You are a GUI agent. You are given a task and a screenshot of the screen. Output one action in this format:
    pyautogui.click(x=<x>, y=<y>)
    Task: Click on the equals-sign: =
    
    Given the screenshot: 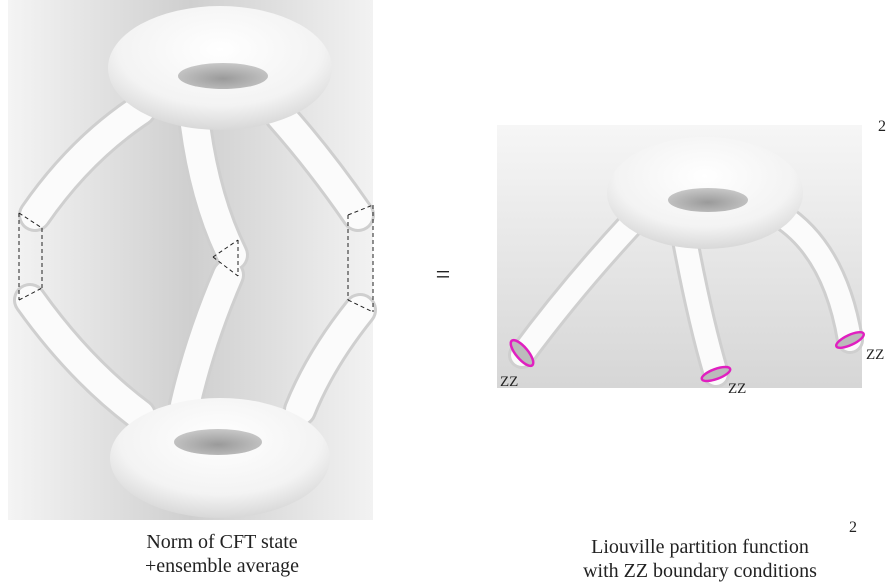 What is the action you would take?
    pyautogui.click(x=443, y=274)
    